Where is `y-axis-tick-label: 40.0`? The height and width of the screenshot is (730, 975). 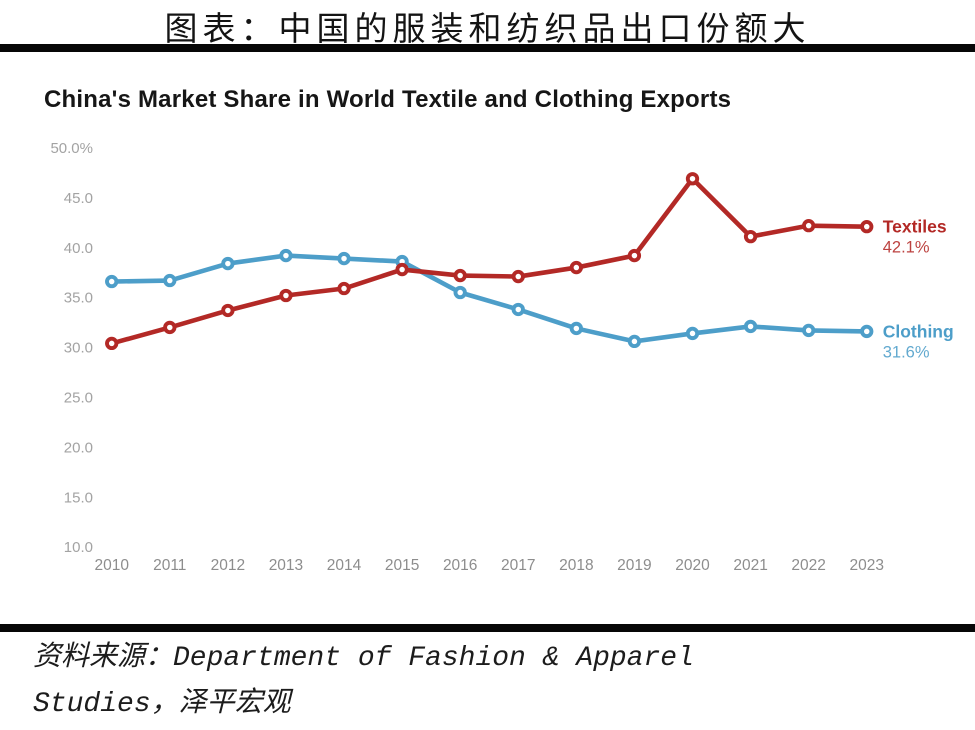 y-axis-tick-label: 40.0 is located at coordinates (78, 248).